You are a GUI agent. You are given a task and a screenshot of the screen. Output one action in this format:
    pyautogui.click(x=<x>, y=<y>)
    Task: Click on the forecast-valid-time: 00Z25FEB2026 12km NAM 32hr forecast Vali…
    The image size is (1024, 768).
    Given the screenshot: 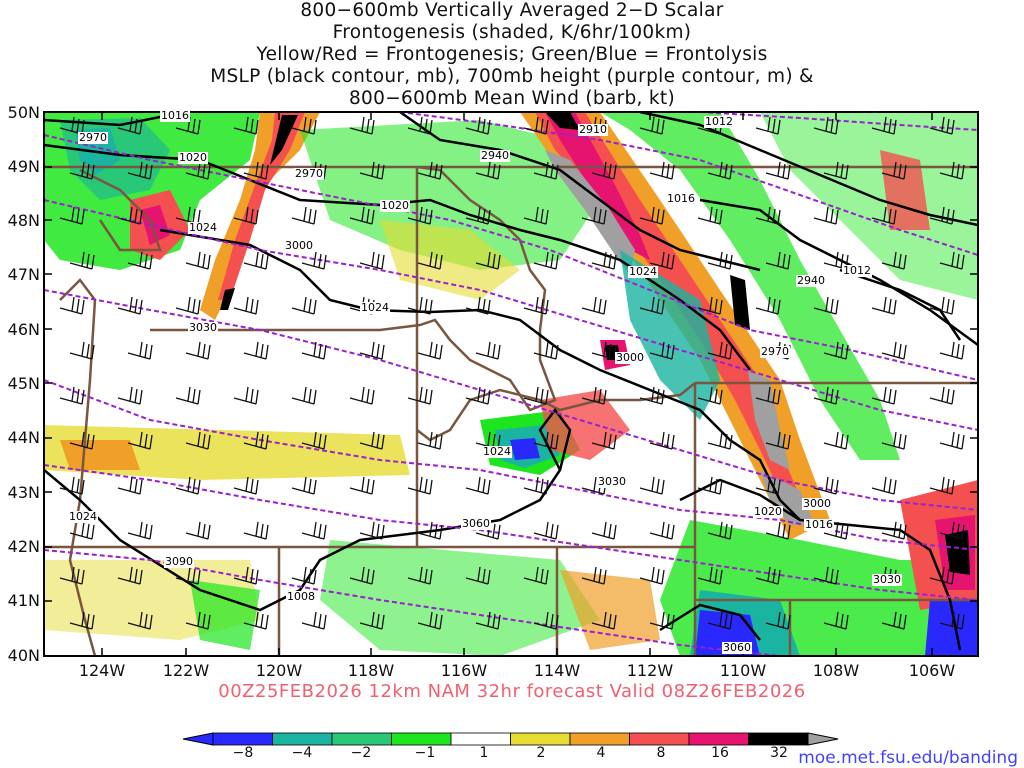 What is the action you would take?
    pyautogui.click(x=512, y=691)
    